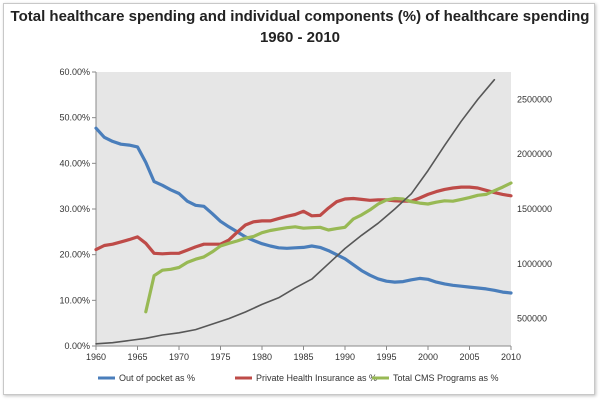  What do you see at coordinates (534, 264) in the screenshot?
I see `y-right-tick-label: 1000000` at bounding box center [534, 264].